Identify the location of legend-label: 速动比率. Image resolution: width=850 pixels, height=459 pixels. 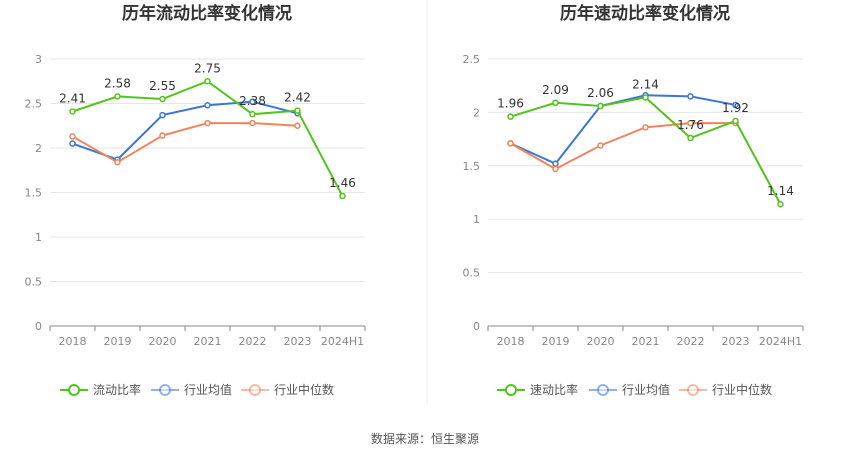
(554, 389).